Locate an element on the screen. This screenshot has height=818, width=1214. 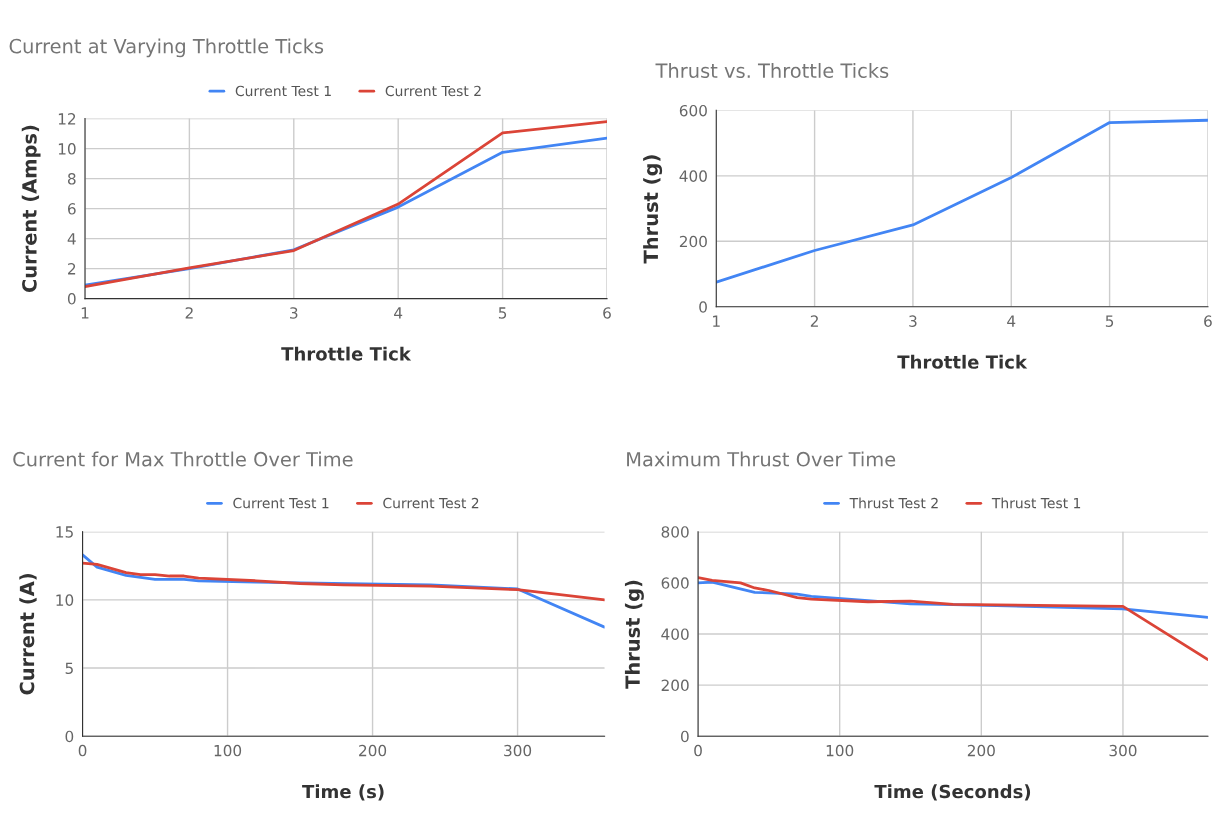
legend-label: Thrust Test 2 is located at coordinates (893, 503).